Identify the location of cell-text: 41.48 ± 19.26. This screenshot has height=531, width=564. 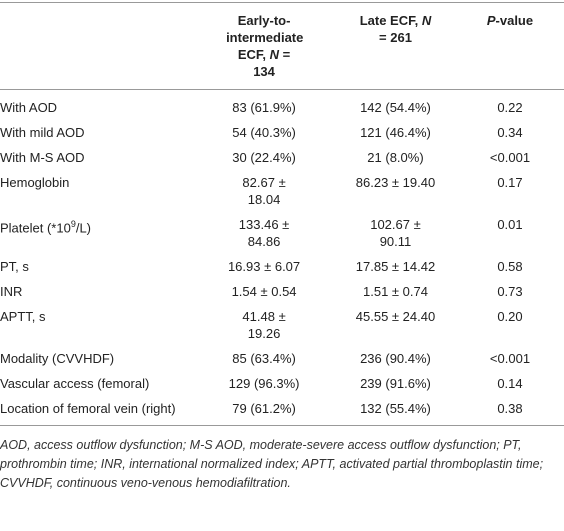
(264, 325).